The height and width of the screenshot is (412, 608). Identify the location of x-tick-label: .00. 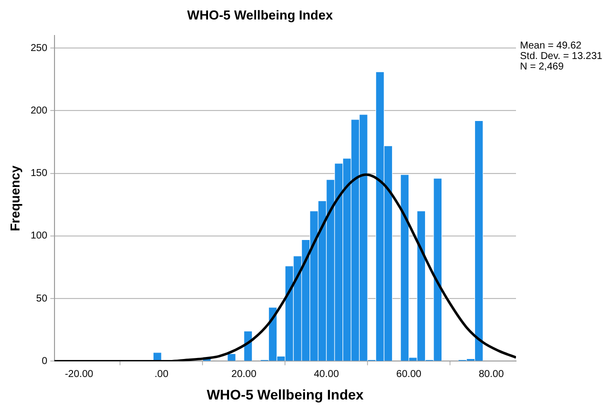
(161, 374).